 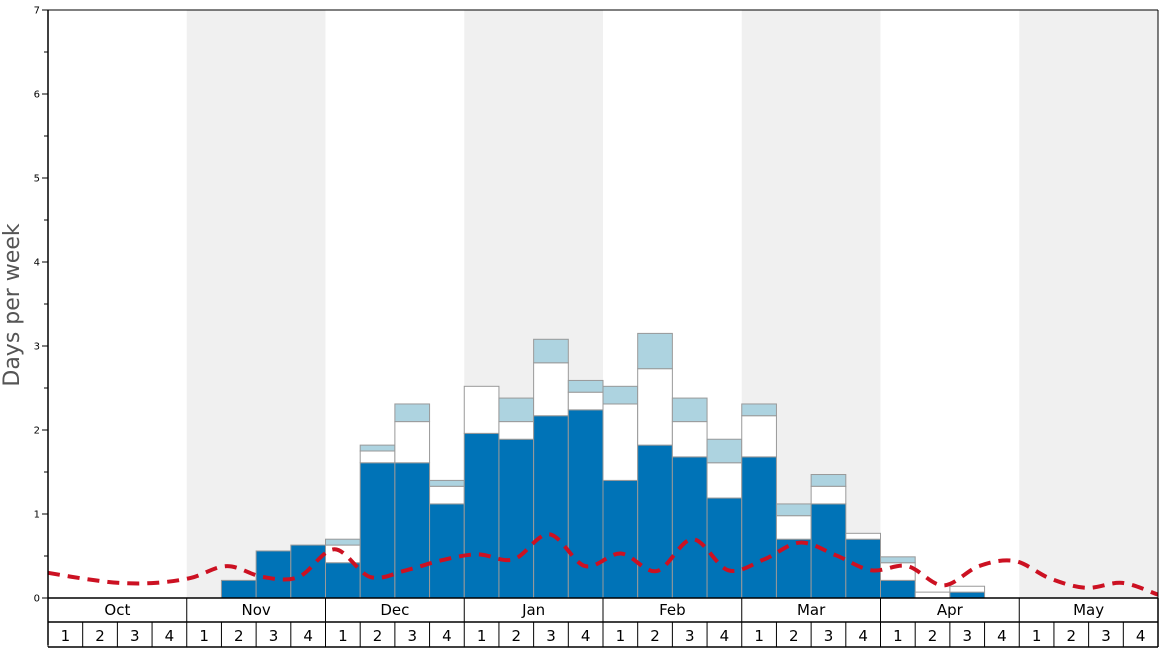 I want to click on y-tick-label: 4, so click(x=37, y=263).